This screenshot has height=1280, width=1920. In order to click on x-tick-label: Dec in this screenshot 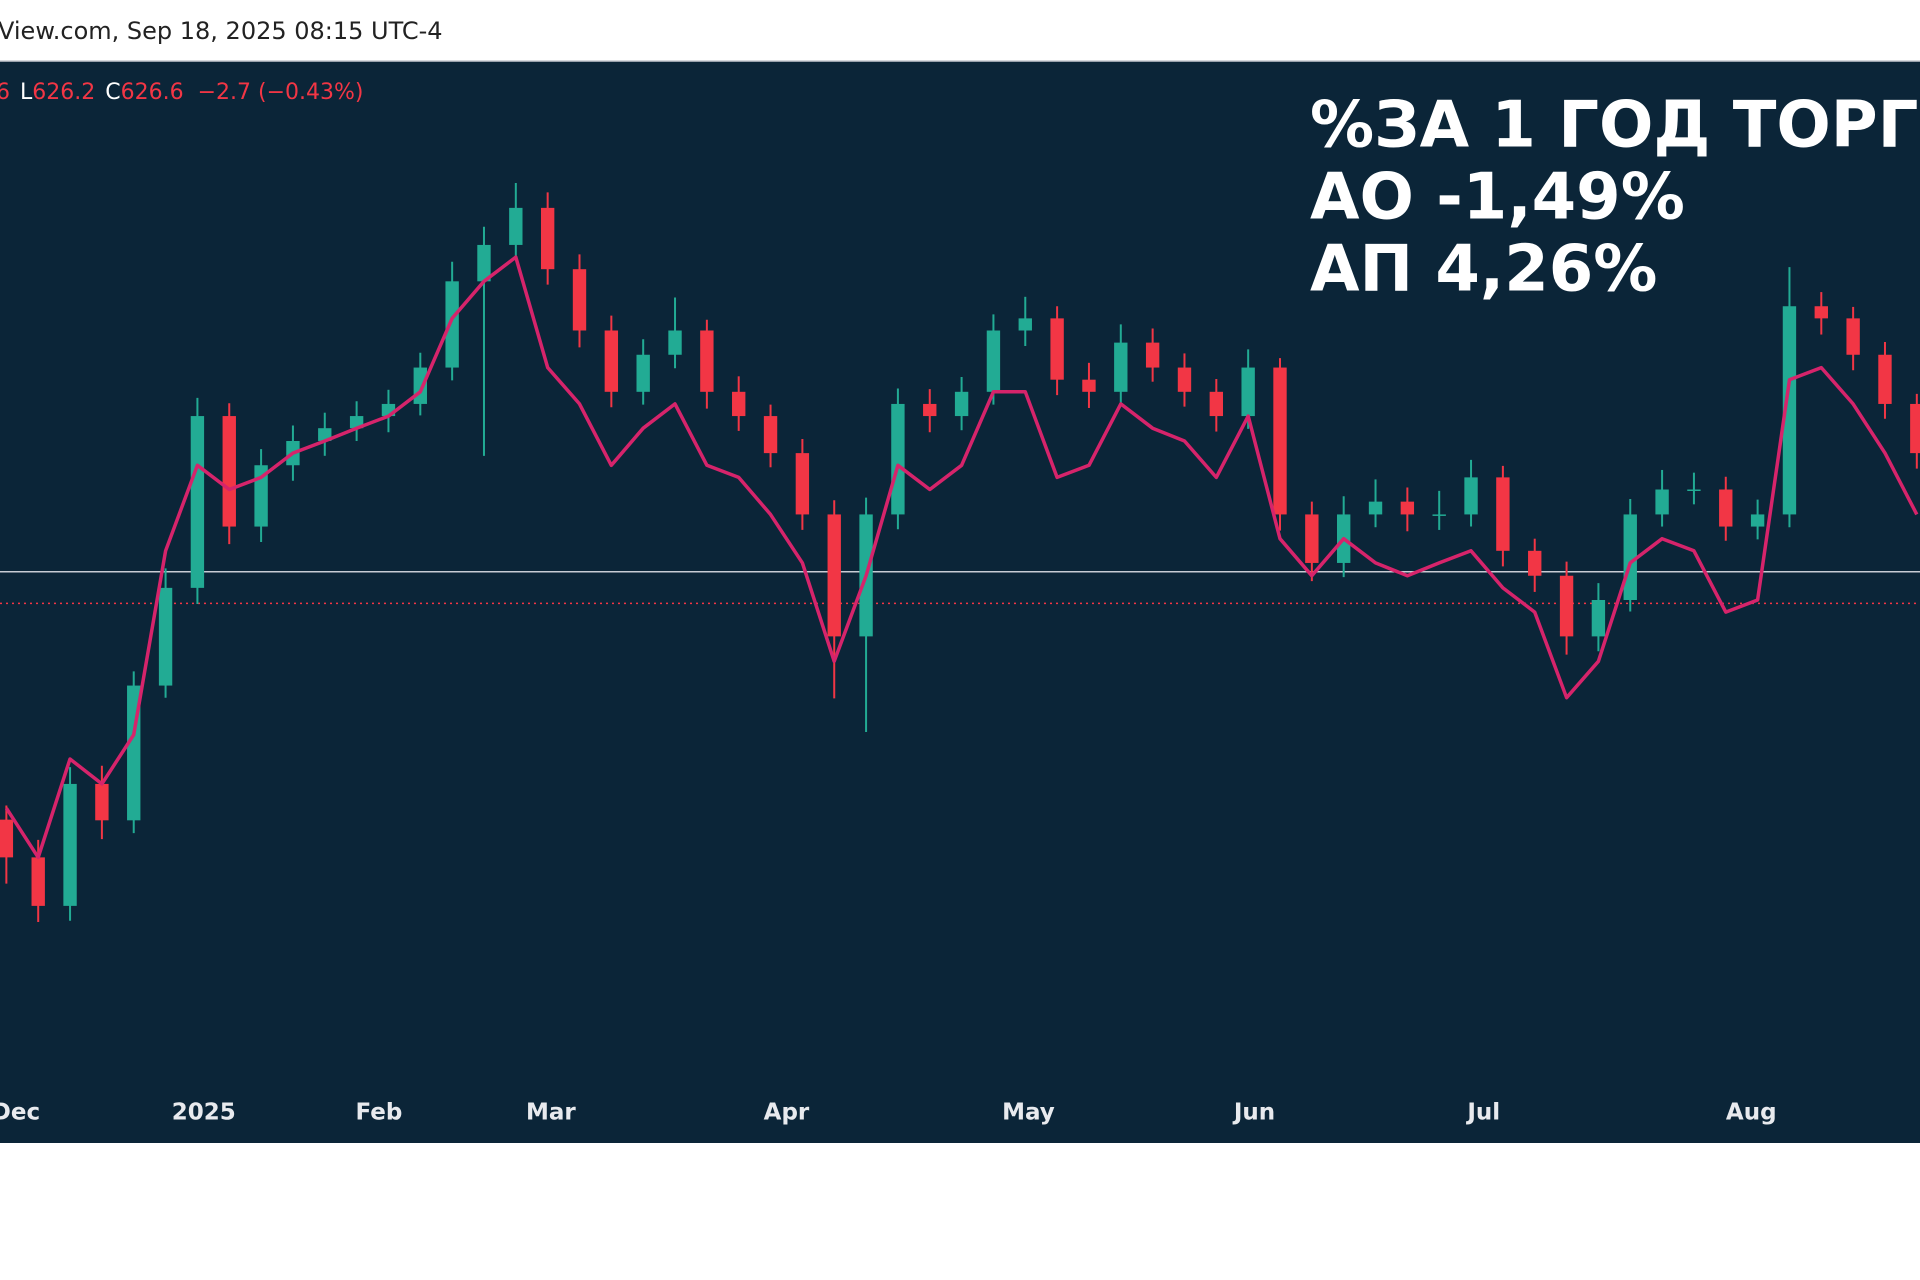, I will do `click(20, 1113)`.